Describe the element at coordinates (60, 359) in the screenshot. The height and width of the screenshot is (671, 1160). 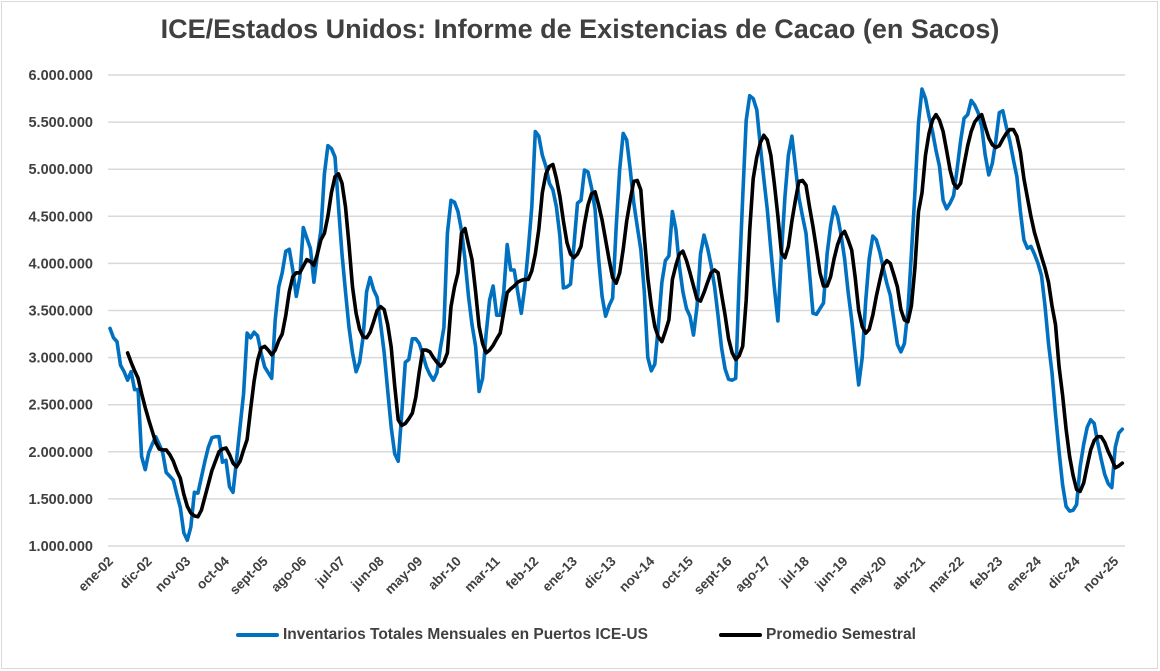
I see `y-tick-label: 3.000.000` at that location.